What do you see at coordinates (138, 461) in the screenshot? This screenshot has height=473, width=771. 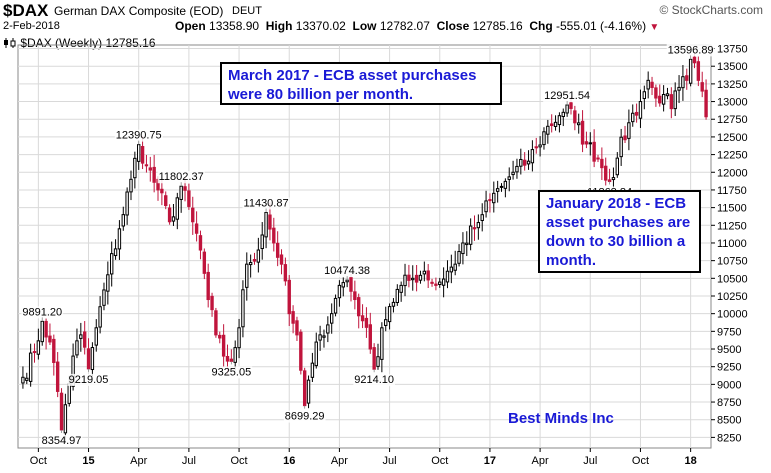 I see `x-tick-label: Apr` at bounding box center [138, 461].